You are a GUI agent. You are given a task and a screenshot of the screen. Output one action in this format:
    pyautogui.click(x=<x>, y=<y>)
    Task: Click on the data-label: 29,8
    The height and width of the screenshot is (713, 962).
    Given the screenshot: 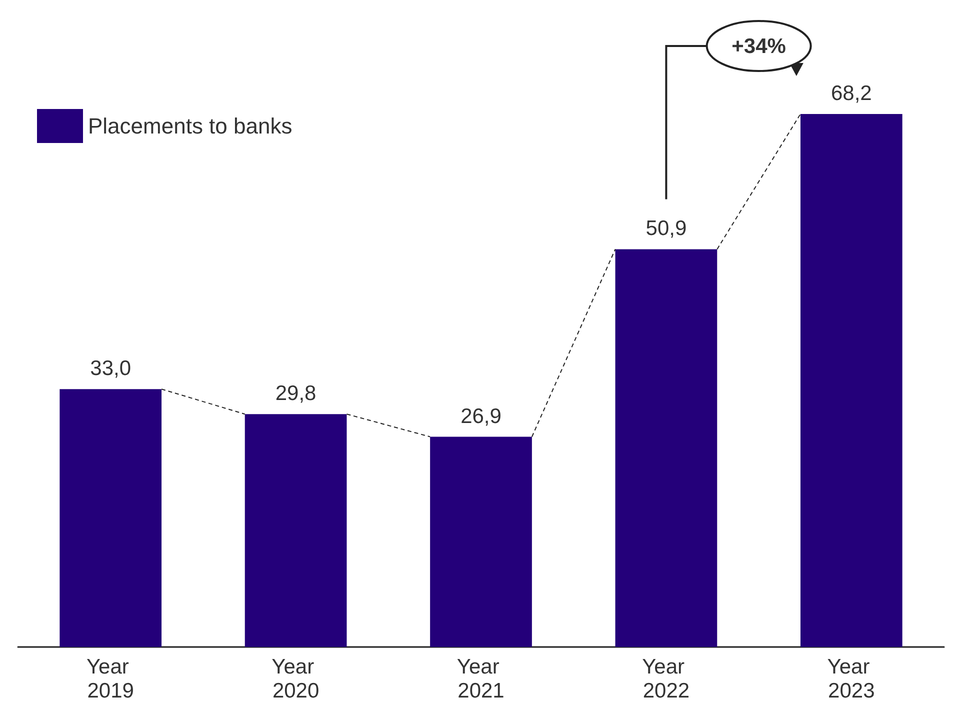 What is the action you would take?
    pyautogui.click(x=295, y=394)
    